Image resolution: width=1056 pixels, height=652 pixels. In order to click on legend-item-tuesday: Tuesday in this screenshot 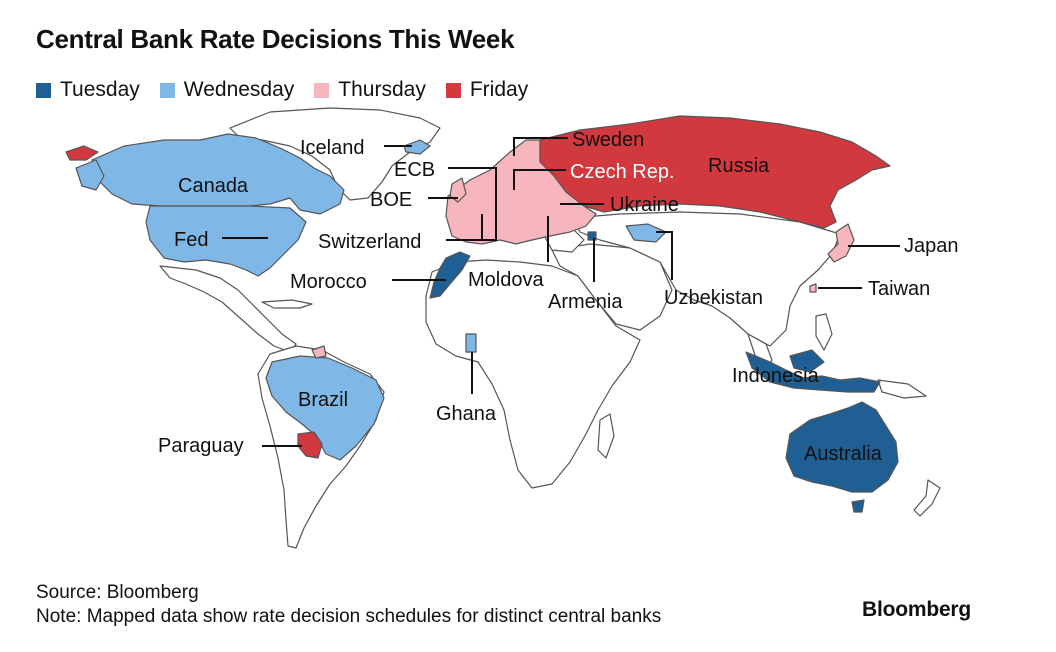, I will do `click(88, 90)`.